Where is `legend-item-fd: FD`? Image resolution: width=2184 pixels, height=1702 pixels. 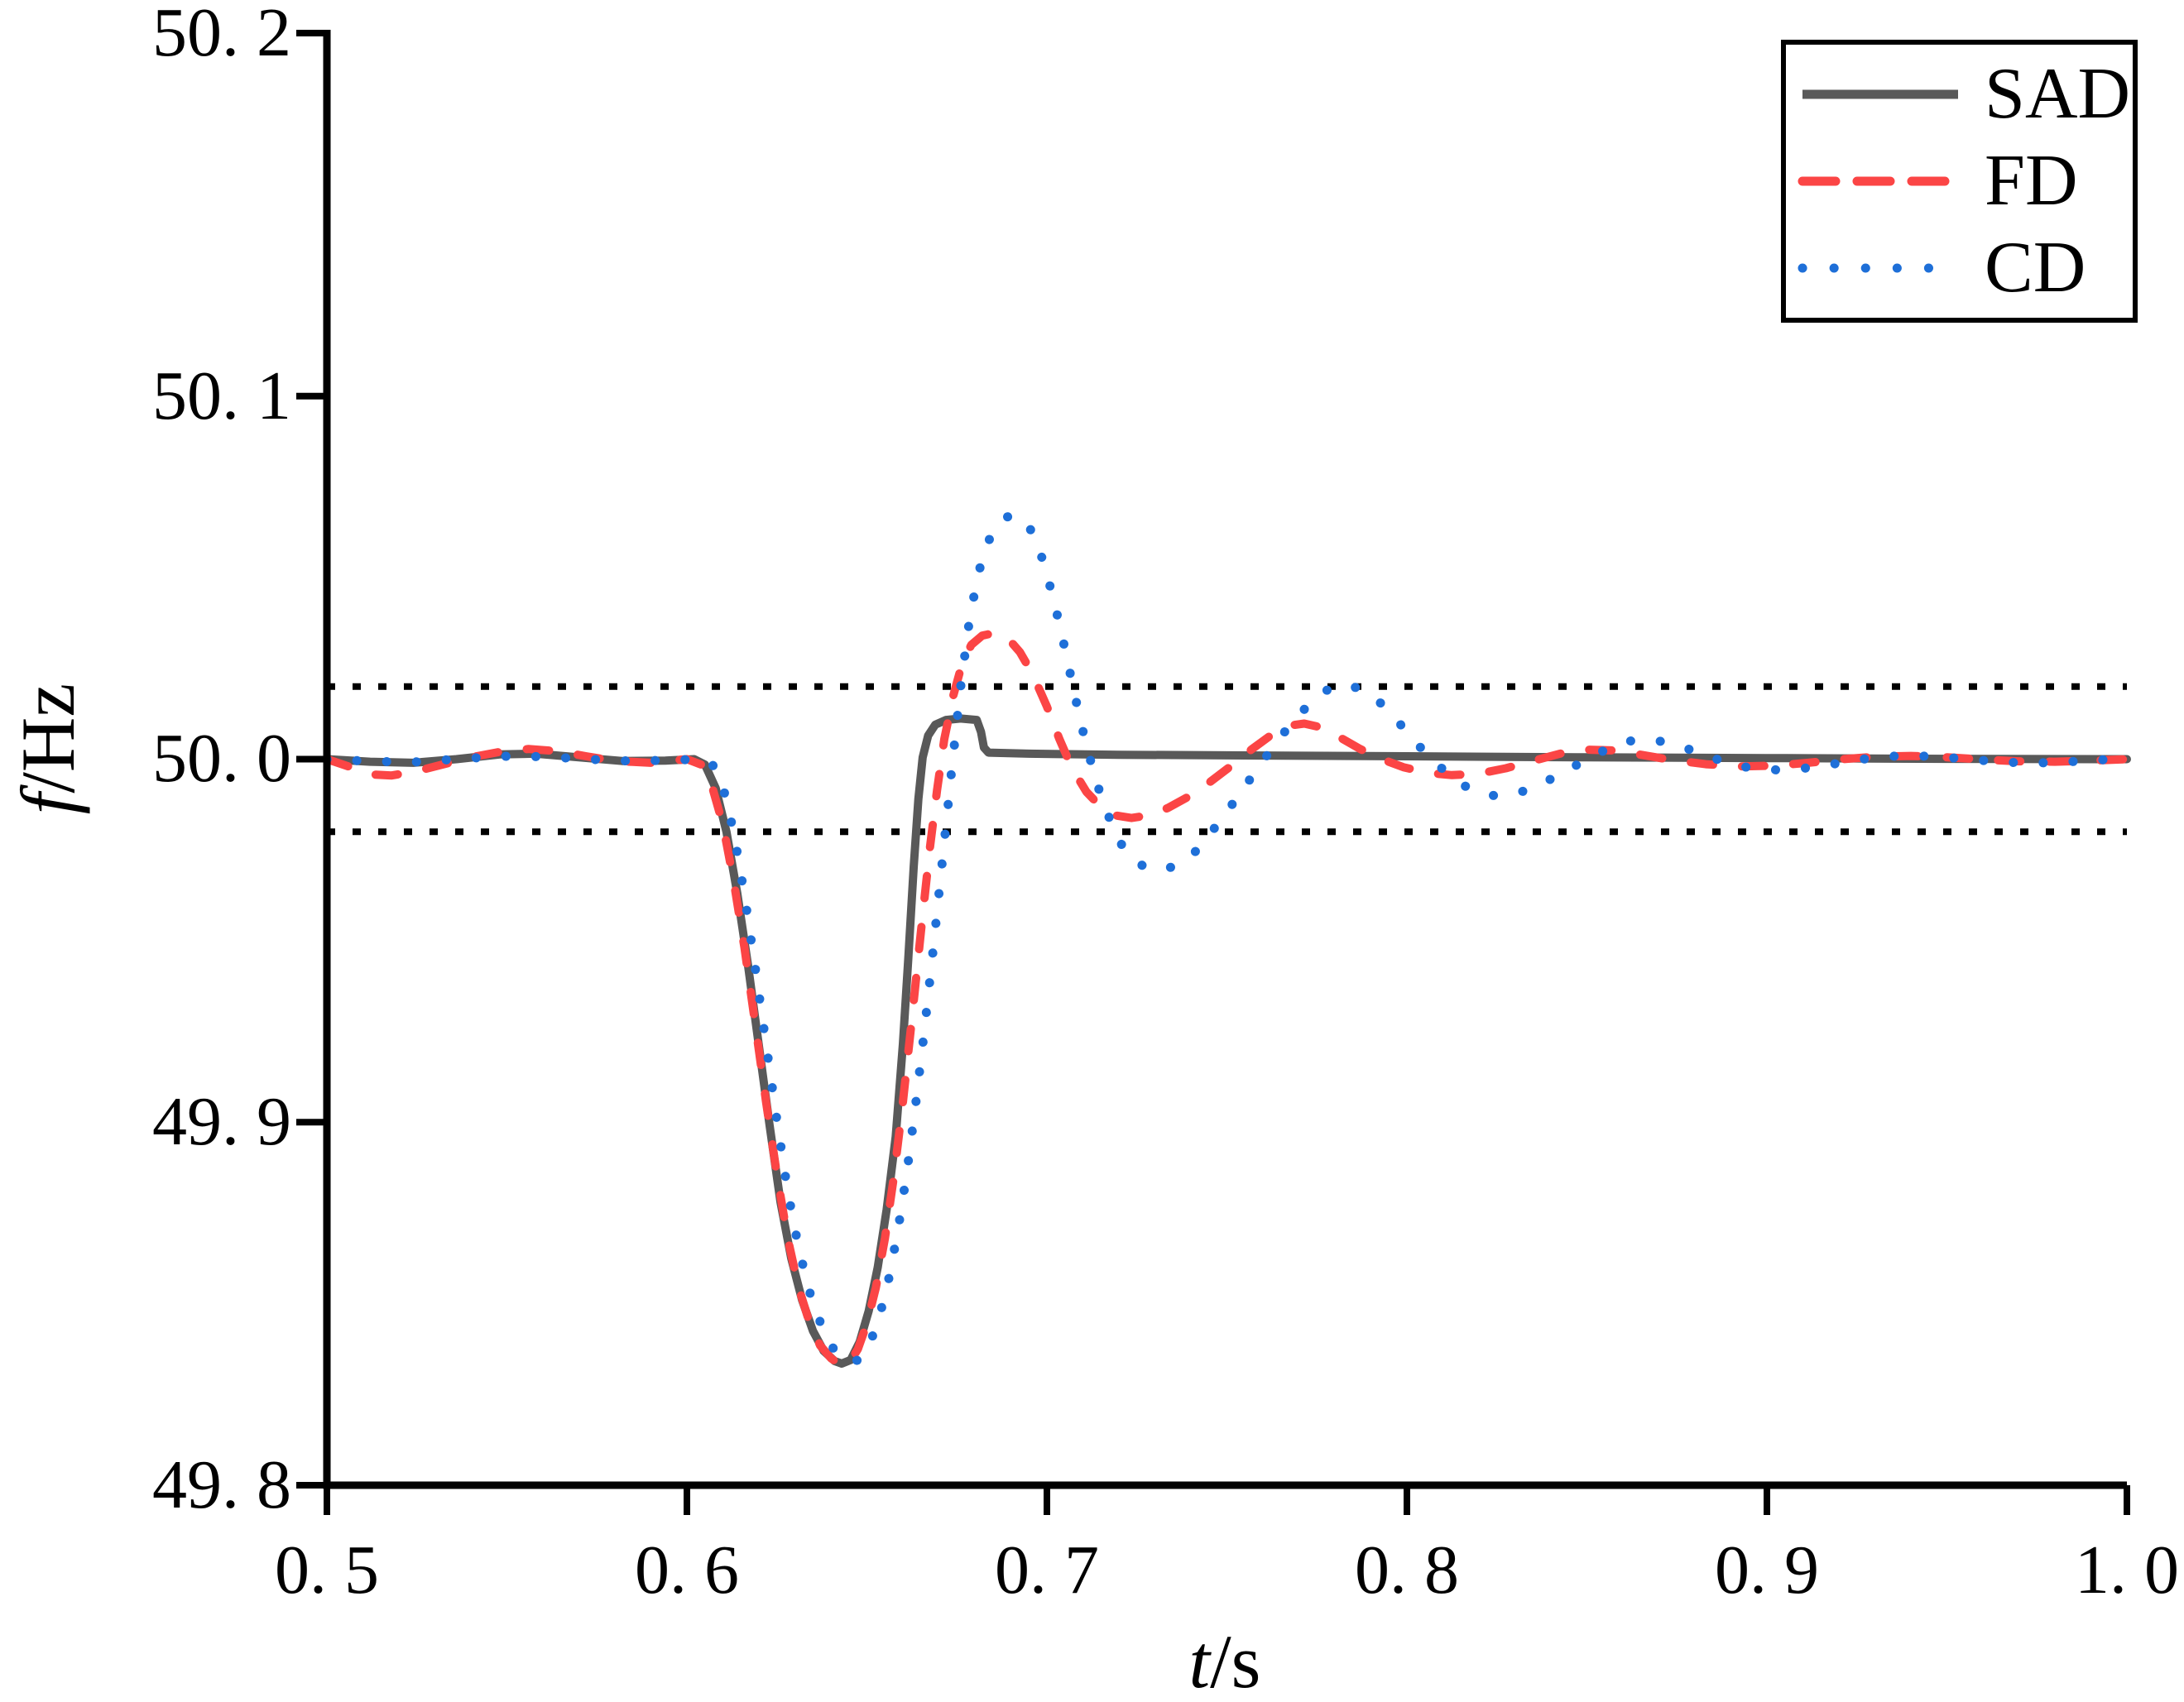
legend-item-fd: FD is located at coordinates (1959, 180).